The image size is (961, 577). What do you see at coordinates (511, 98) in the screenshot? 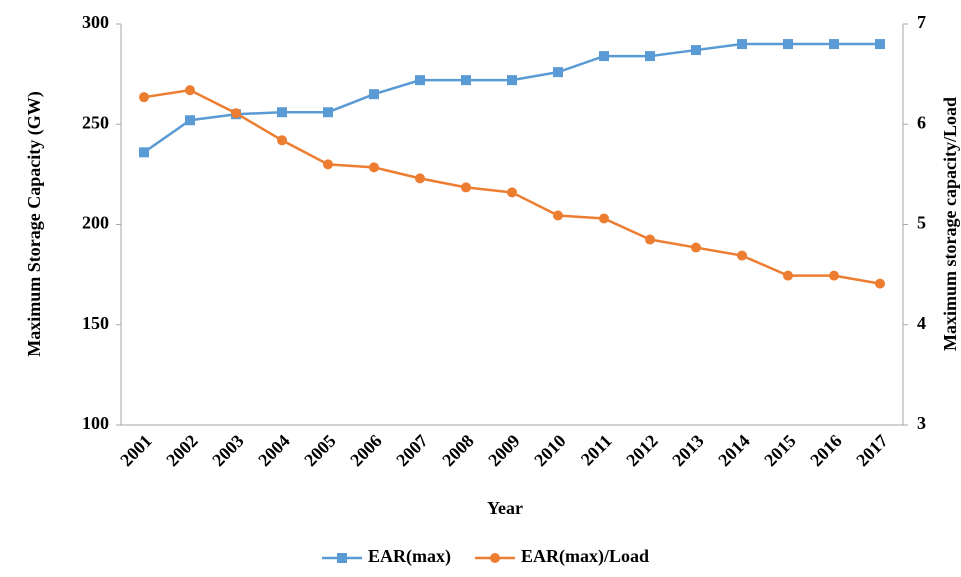
I see `series-line` at bounding box center [511, 98].